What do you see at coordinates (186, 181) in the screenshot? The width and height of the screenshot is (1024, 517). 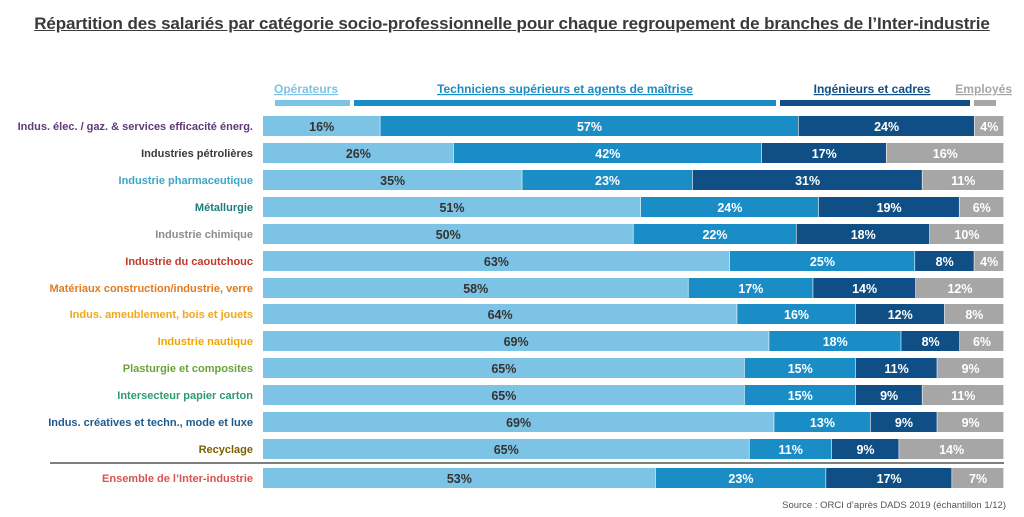 I see `category-label: Industrie pharmaceutique` at bounding box center [186, 181].